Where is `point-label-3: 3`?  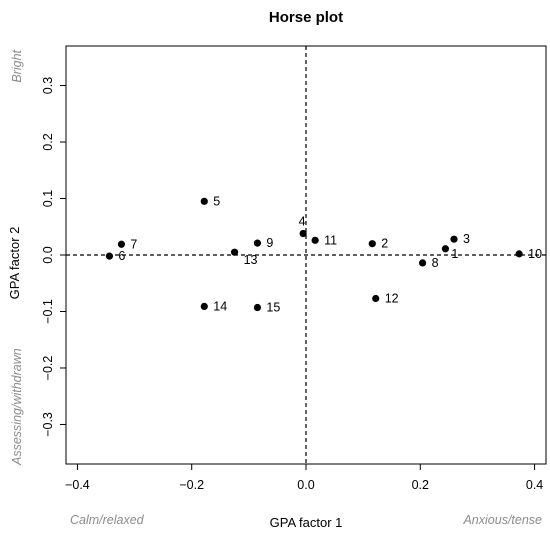
point-label-3: 3 is located at coordinates (466, 239).